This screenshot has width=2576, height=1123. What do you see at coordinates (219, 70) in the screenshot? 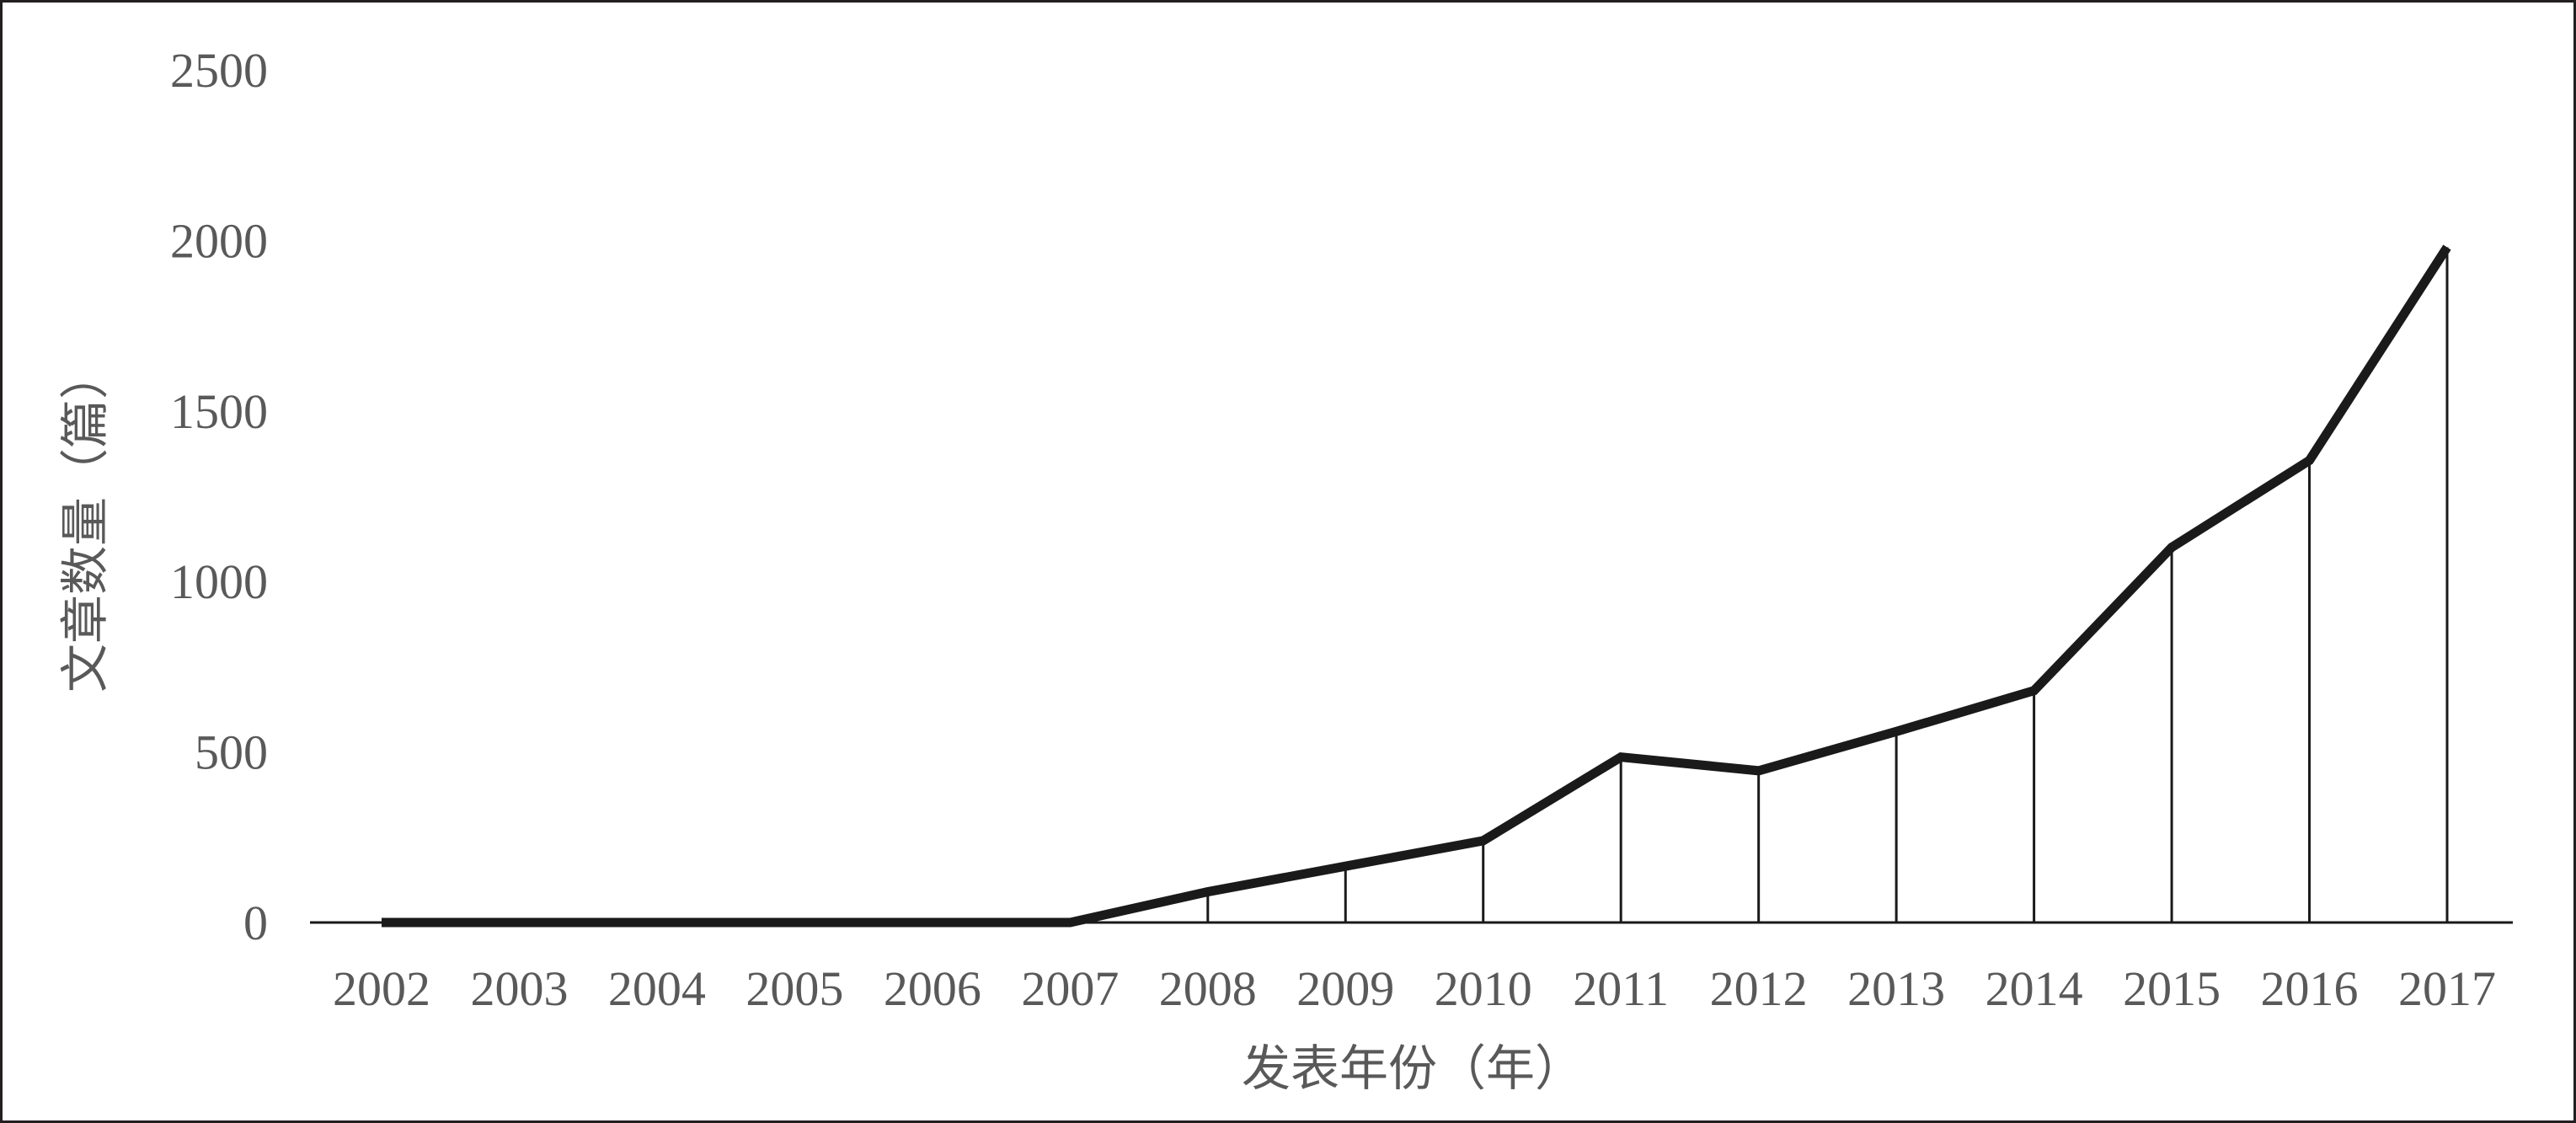
I see `y-tick-label: 2500` at bounding box center [219, 70].